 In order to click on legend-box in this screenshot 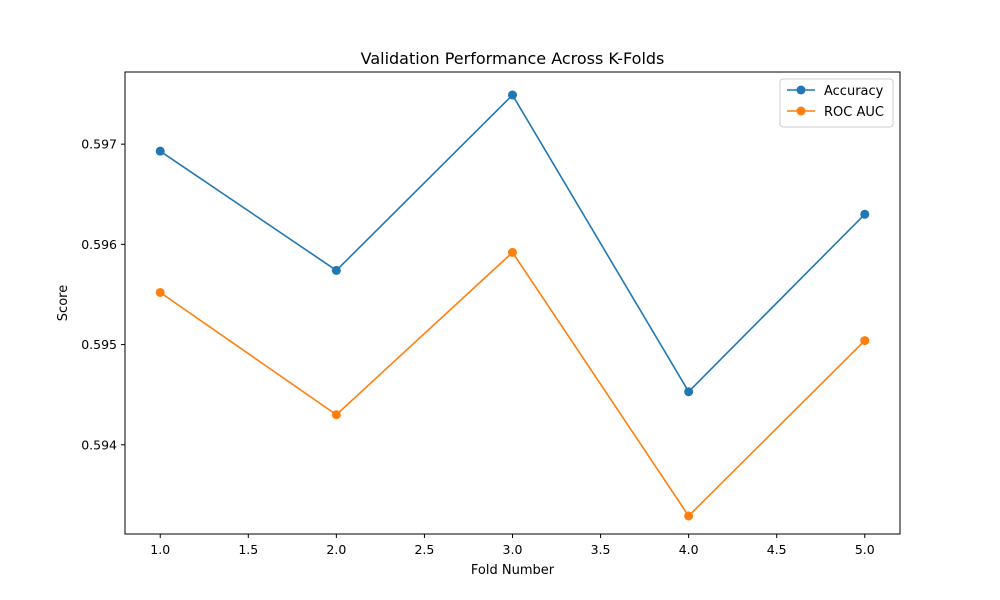, I will do `click(836, 103)`.